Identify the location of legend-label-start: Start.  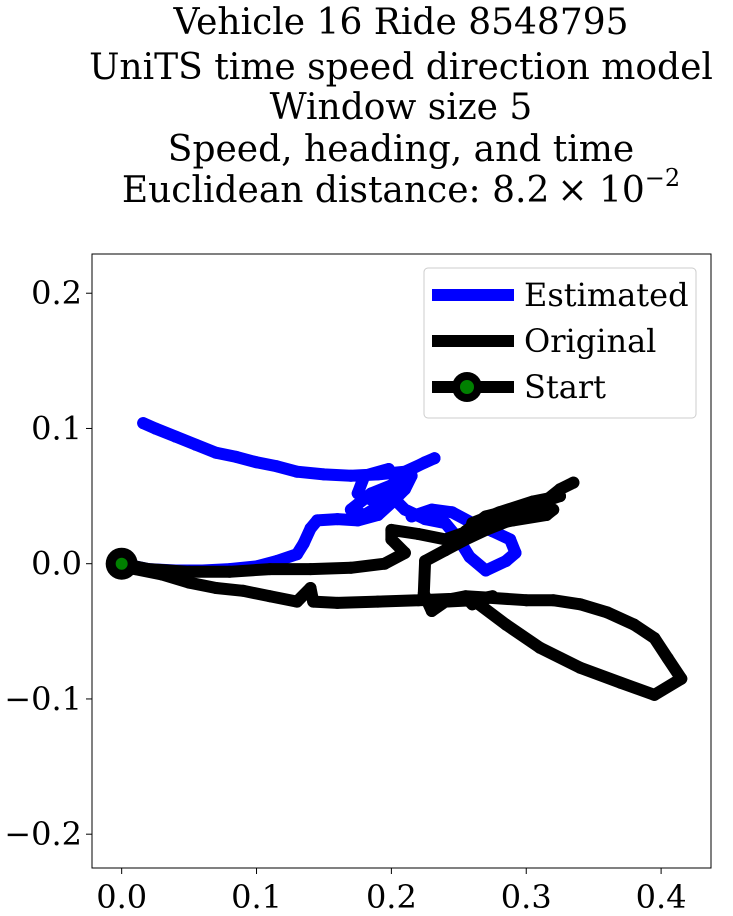
(565, 387).